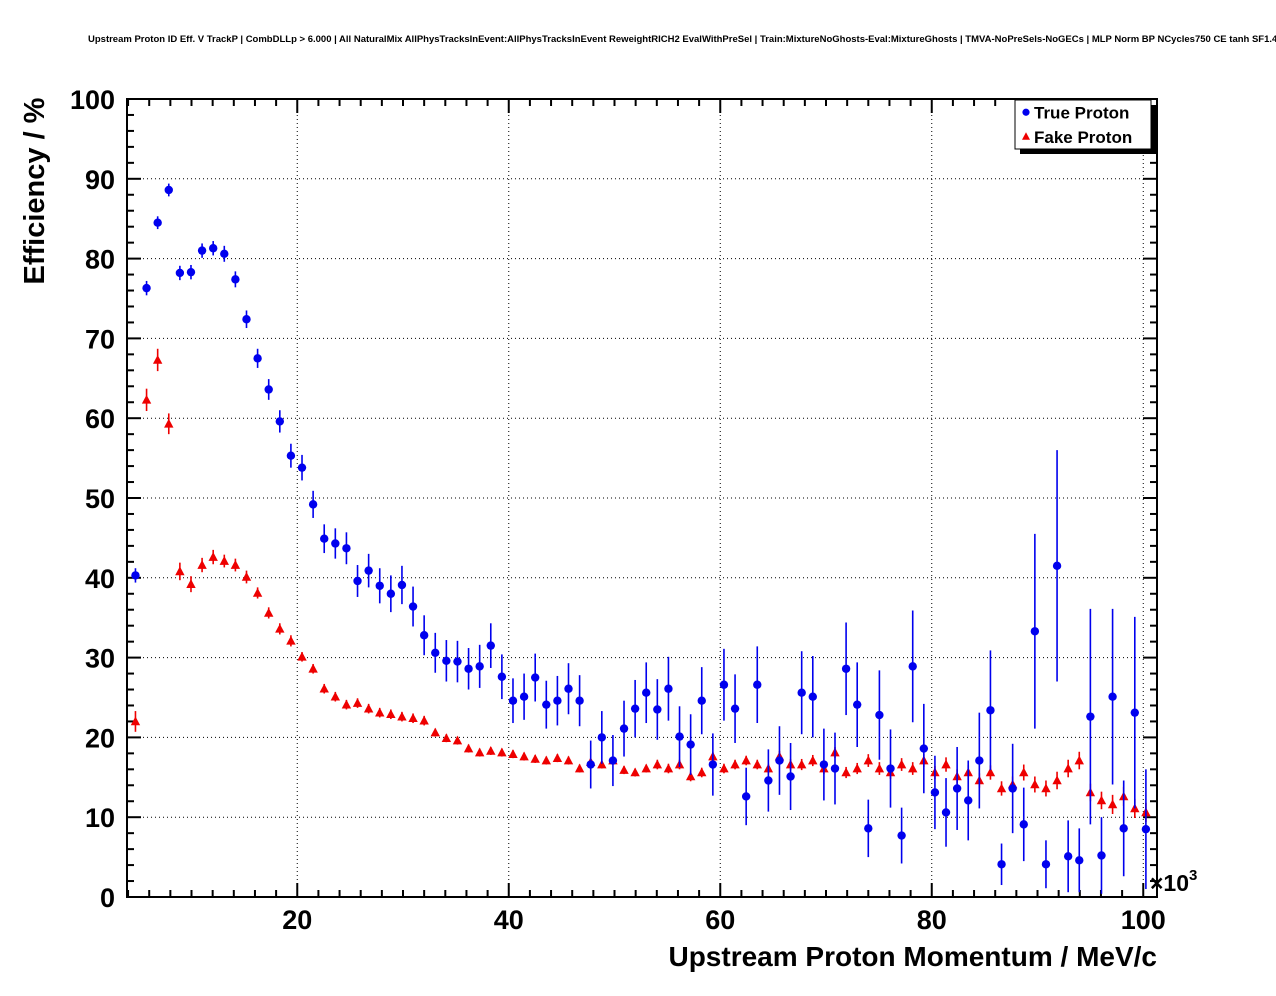 The image size is (1276, 996). What do you see at coordinates (1083, 137) in the screenshot?
I see `legend-entry-label: Fake Proton` at bounding box center [1083, 137].